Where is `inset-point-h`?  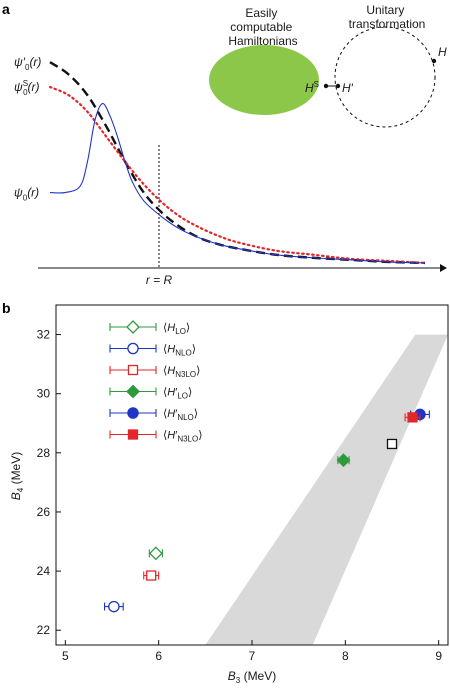 inset-point-h is located at coordinates (434, 61).